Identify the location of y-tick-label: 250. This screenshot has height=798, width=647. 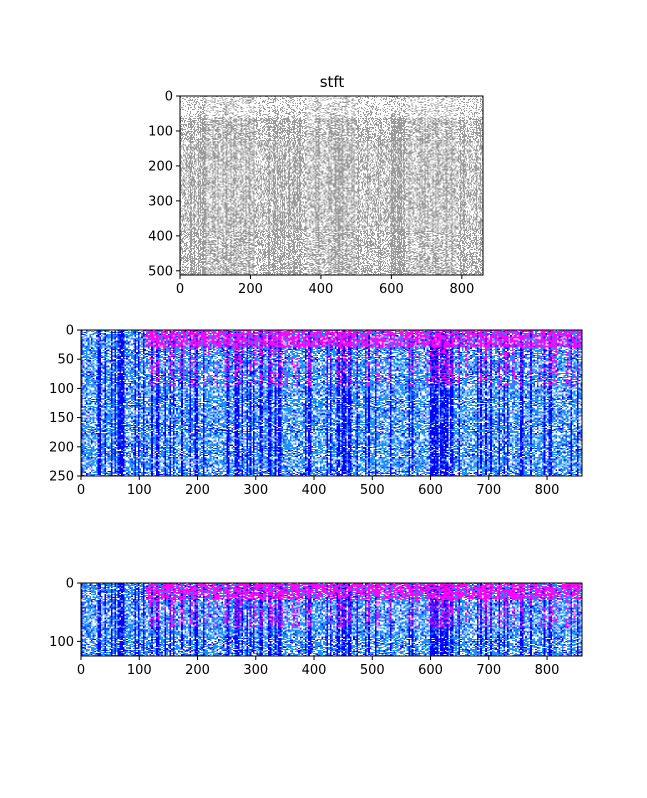
(61, 477).